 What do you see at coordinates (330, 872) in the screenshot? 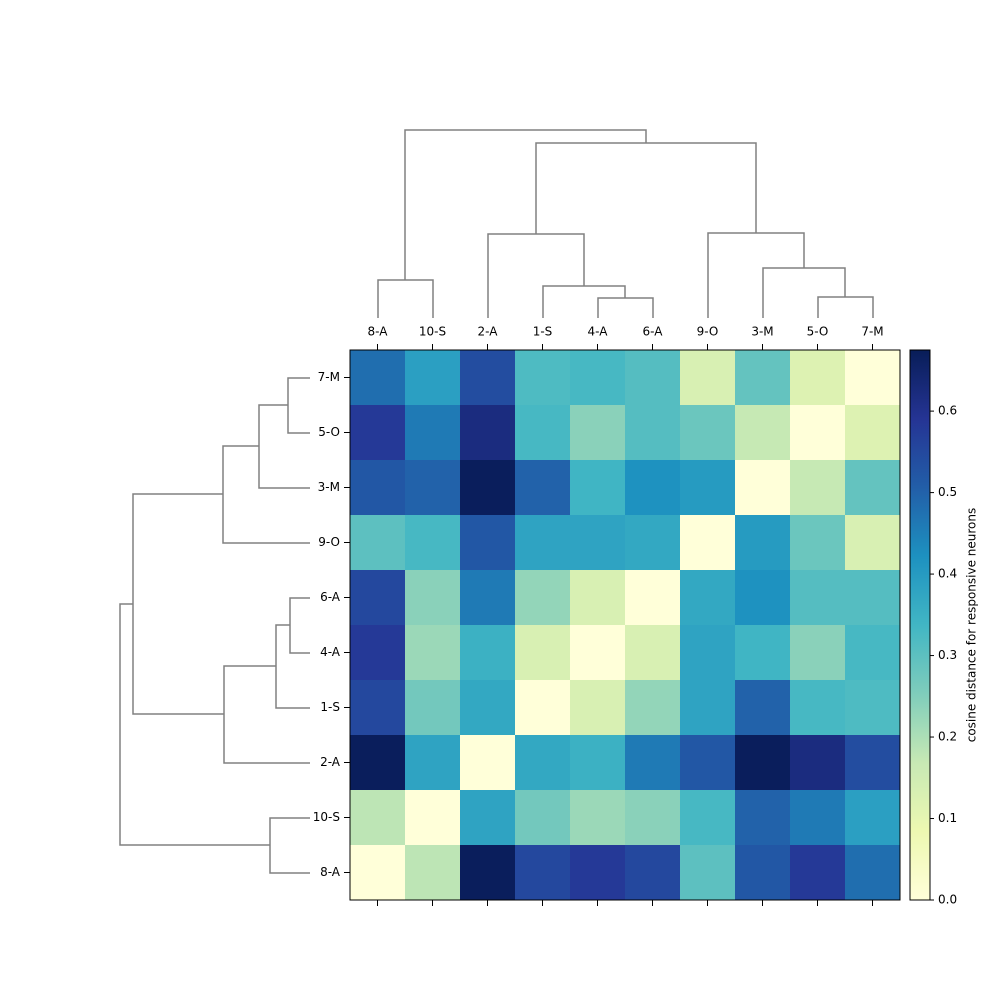
I see `y-tick-label: 8-A` at bounding box center [330, 872].